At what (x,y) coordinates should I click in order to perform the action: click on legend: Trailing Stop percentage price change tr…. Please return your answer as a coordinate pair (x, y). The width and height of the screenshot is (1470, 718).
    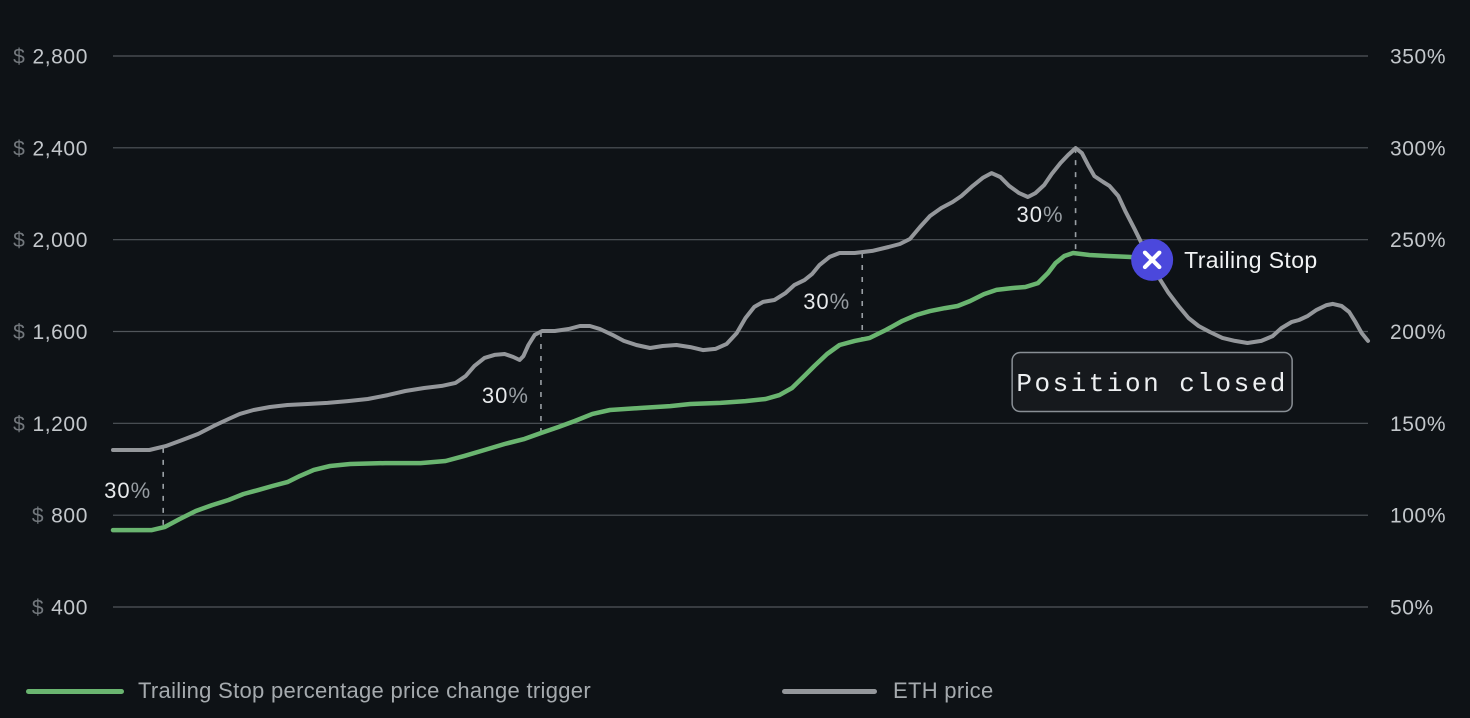
    Looking at the image, I should click on (735, 691).